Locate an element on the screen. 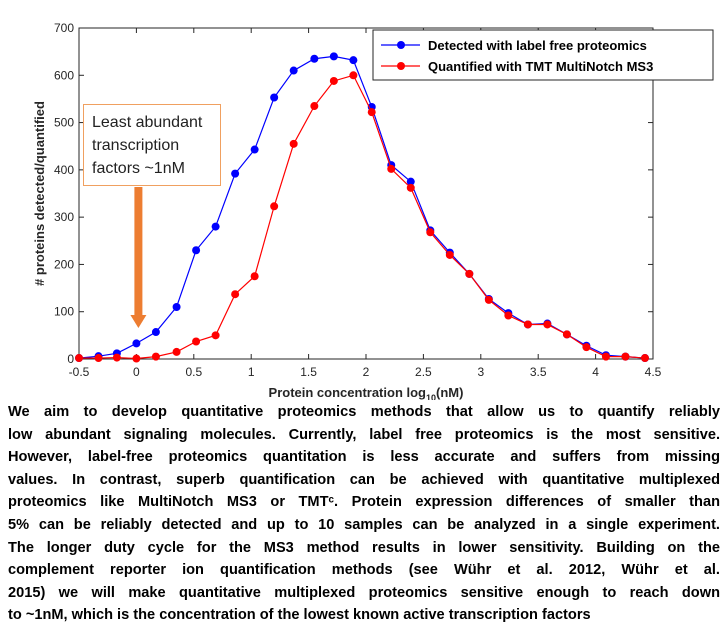 Image resolution: width=728 pixels, height=644 pixels. arrow-shaft is located at coordinates (138, 251).